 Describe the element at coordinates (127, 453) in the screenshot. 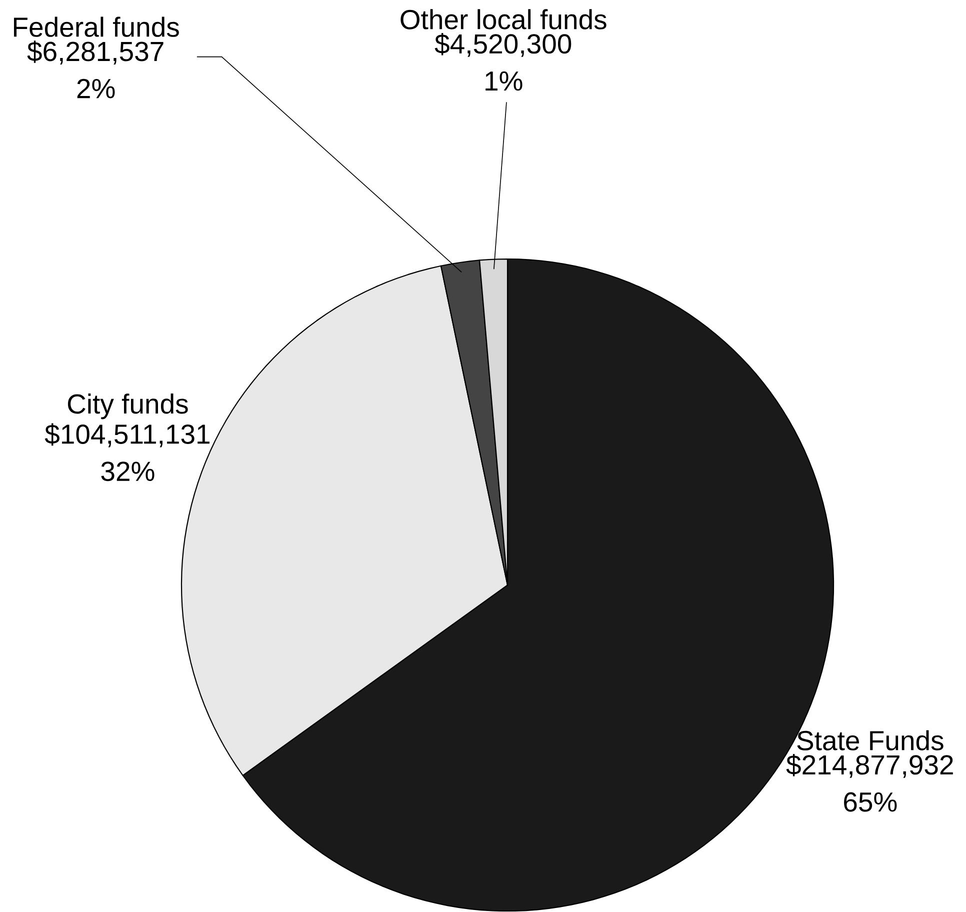

I see `data-label: $104,511,131 32%` at that location.